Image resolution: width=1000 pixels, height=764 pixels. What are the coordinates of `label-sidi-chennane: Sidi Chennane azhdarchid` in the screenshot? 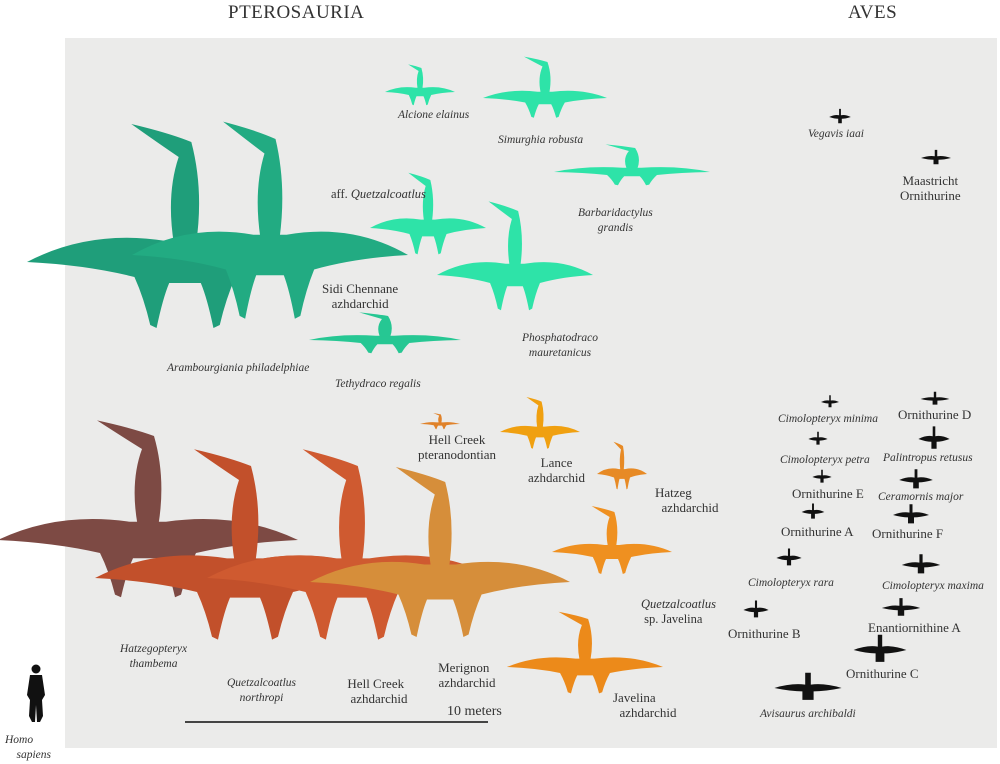 It's located at (360, 296).